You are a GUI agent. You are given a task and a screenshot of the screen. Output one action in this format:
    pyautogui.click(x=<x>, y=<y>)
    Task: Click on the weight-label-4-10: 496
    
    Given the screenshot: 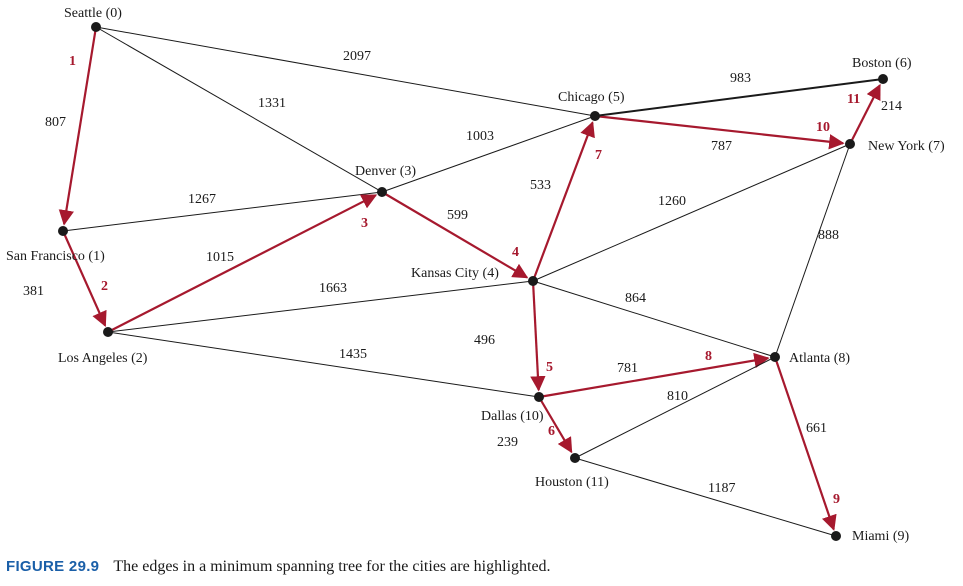 What is the action you would take?
    pyautogui.click(x=484, y=340)
    